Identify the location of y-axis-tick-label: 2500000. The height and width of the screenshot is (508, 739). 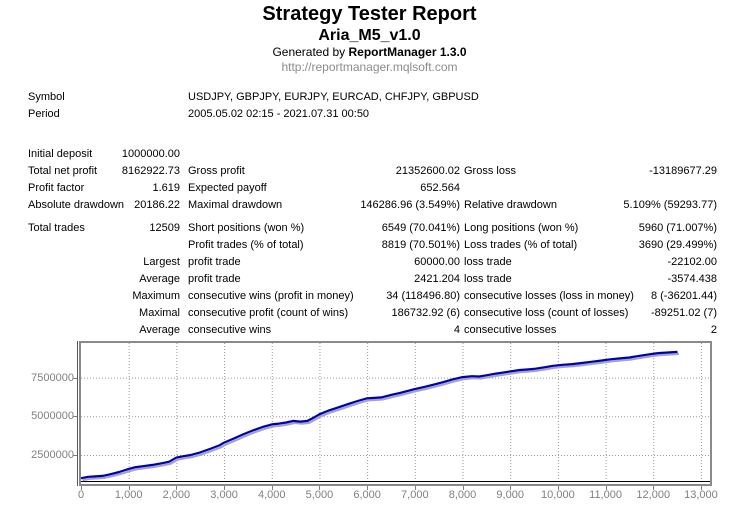
(52, 455).